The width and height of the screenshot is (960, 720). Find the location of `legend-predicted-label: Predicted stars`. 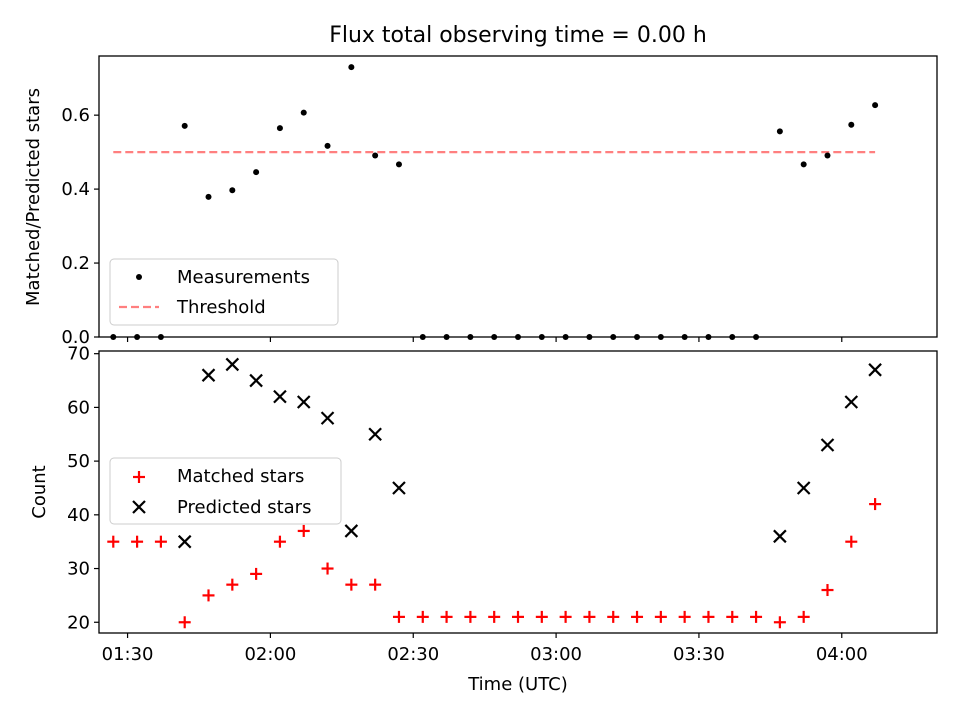

legend-predicted-label: Predicted stars is located at coordinates (244, 507).